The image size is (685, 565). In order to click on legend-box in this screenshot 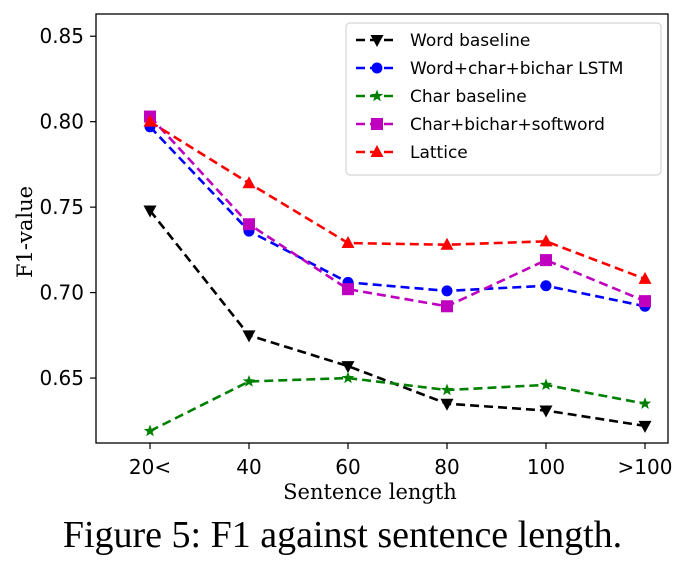, I will do `click(503, 99)`.